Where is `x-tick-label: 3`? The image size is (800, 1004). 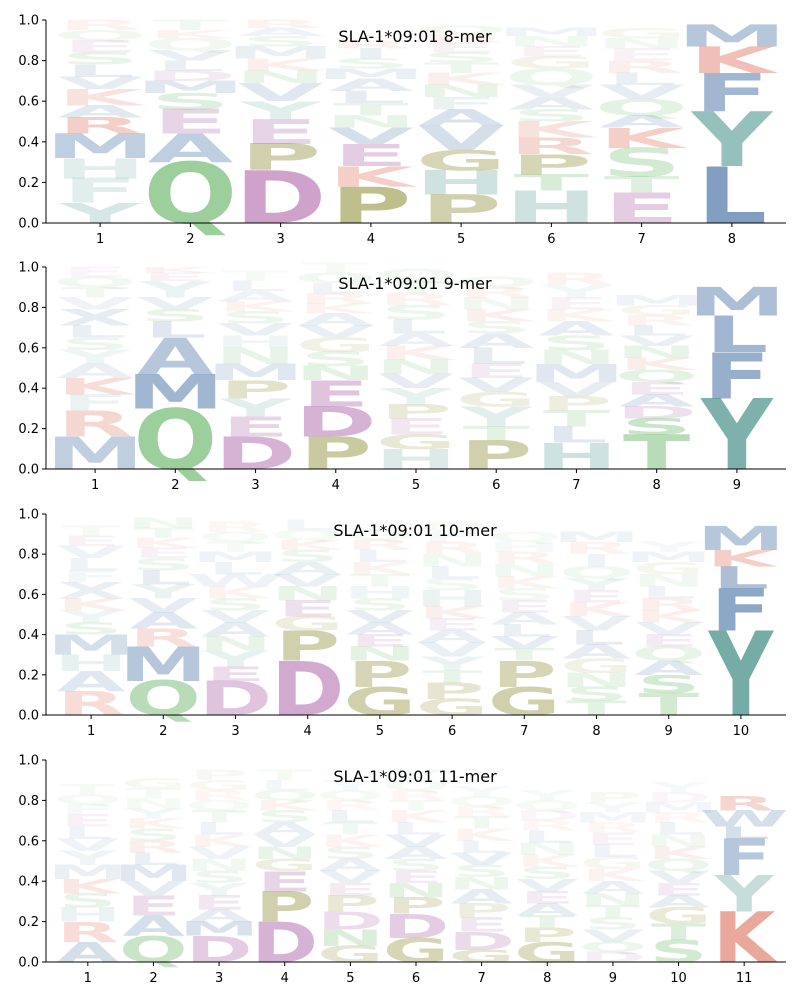 x-tick-label: 3 is located at coordinates (255, 485).